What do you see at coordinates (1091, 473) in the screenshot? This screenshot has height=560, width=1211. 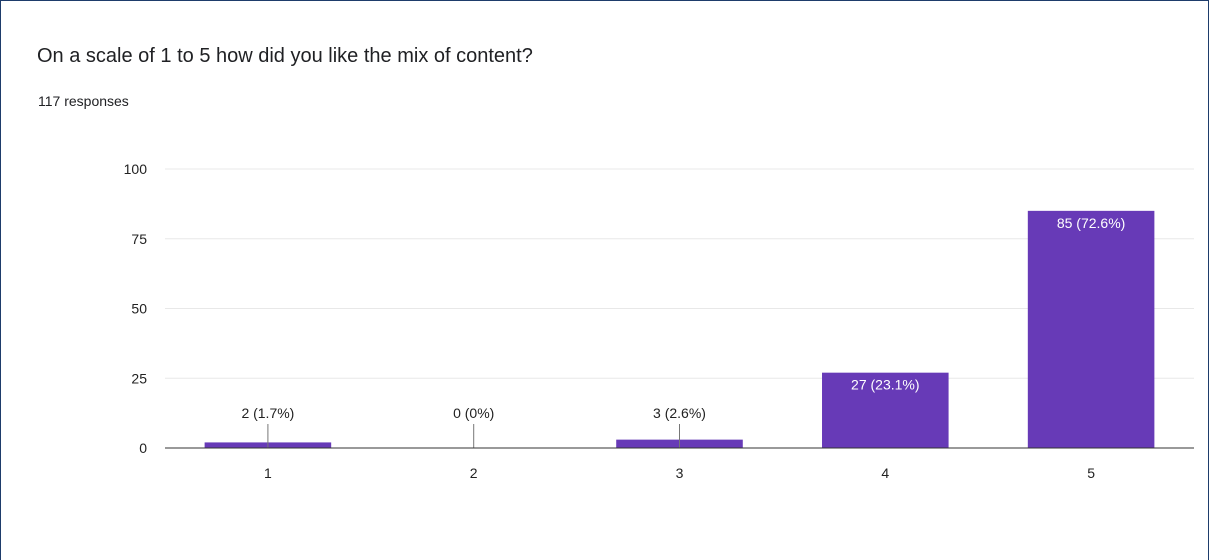 I see `x-tick-label: 5` at bounding box center [1091, 473].